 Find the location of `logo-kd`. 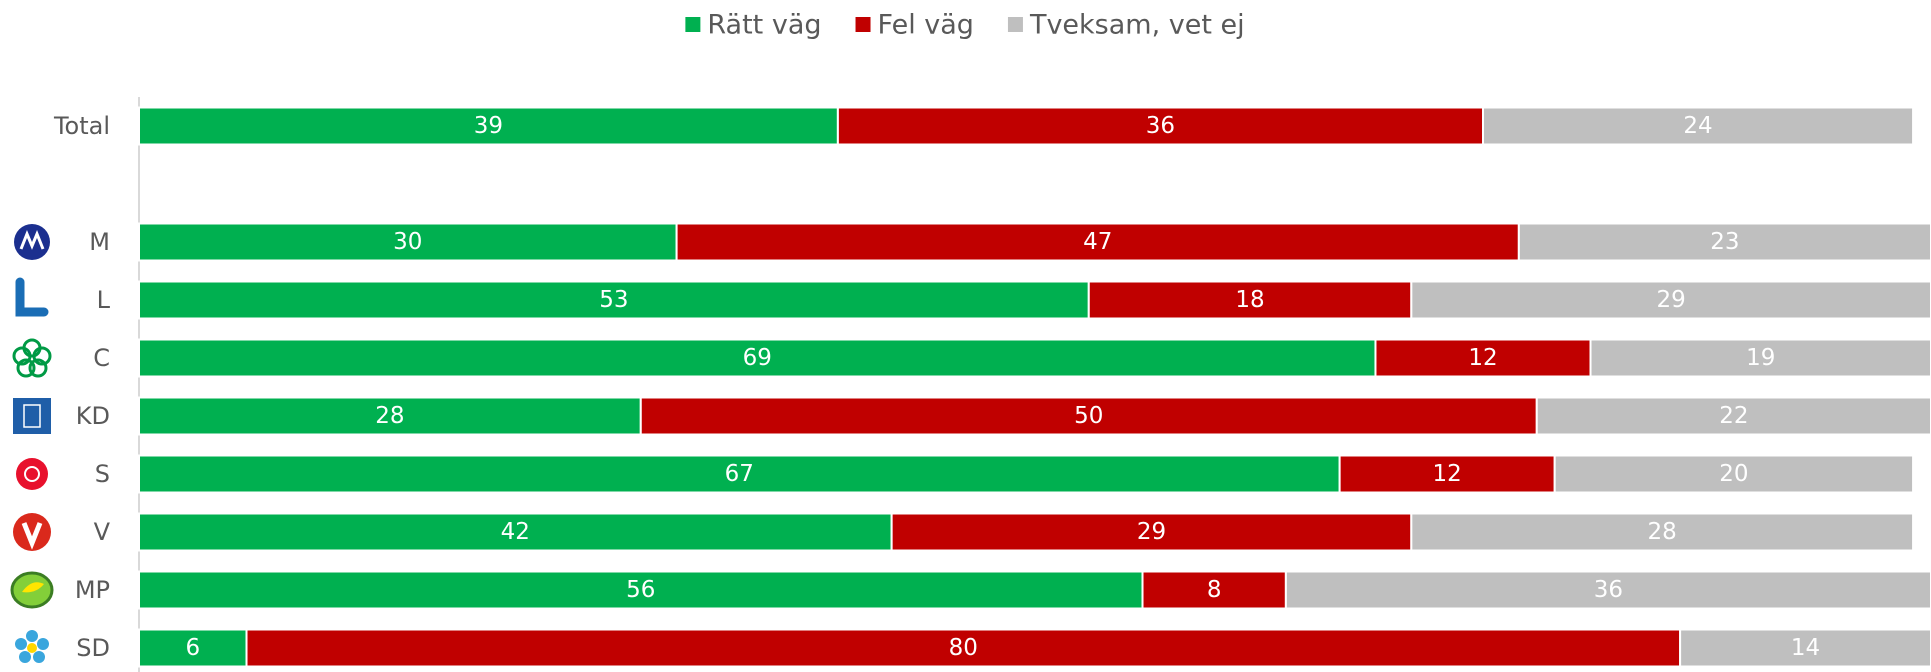

logo-kd is located at coordinates (32, 416).